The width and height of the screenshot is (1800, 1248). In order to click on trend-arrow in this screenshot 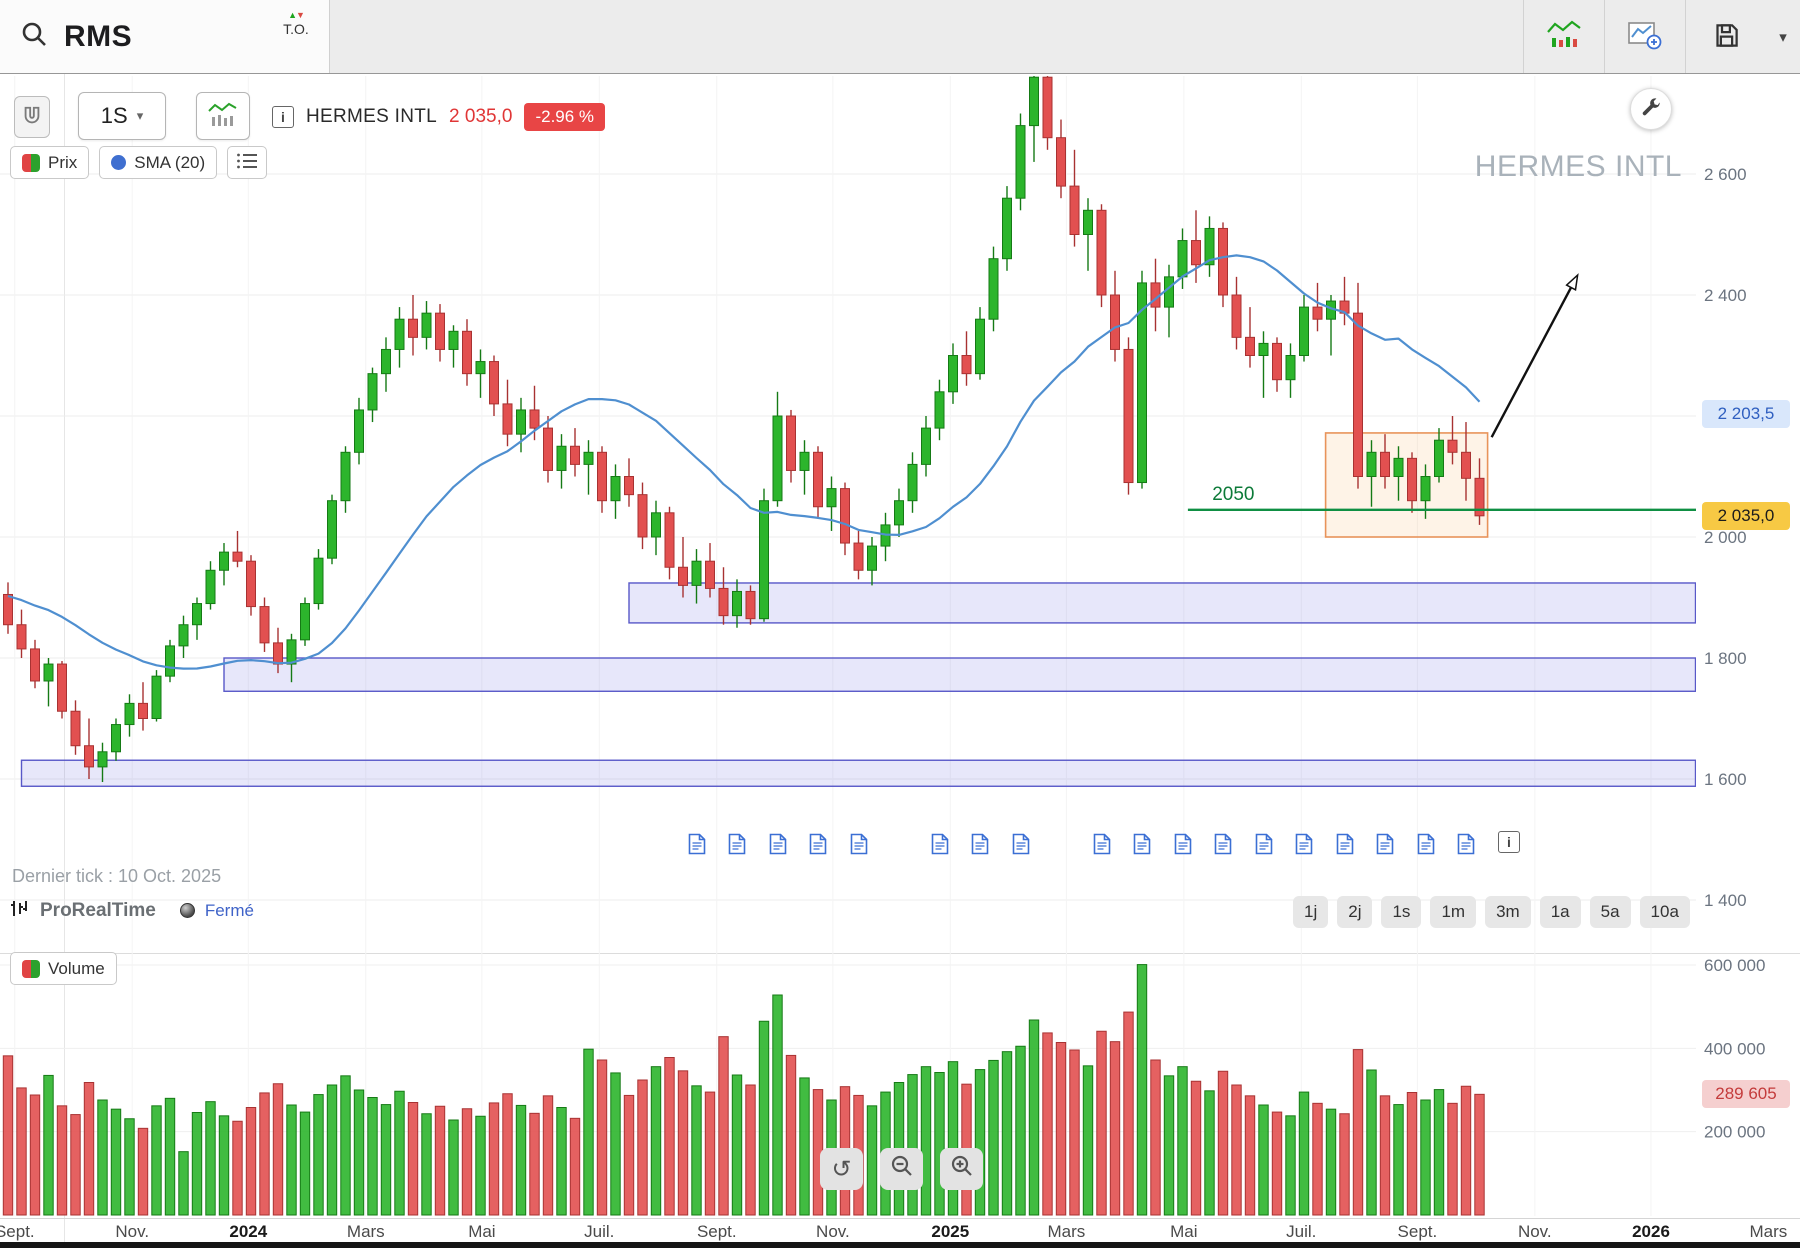, I will do `click(1533, 357)`.